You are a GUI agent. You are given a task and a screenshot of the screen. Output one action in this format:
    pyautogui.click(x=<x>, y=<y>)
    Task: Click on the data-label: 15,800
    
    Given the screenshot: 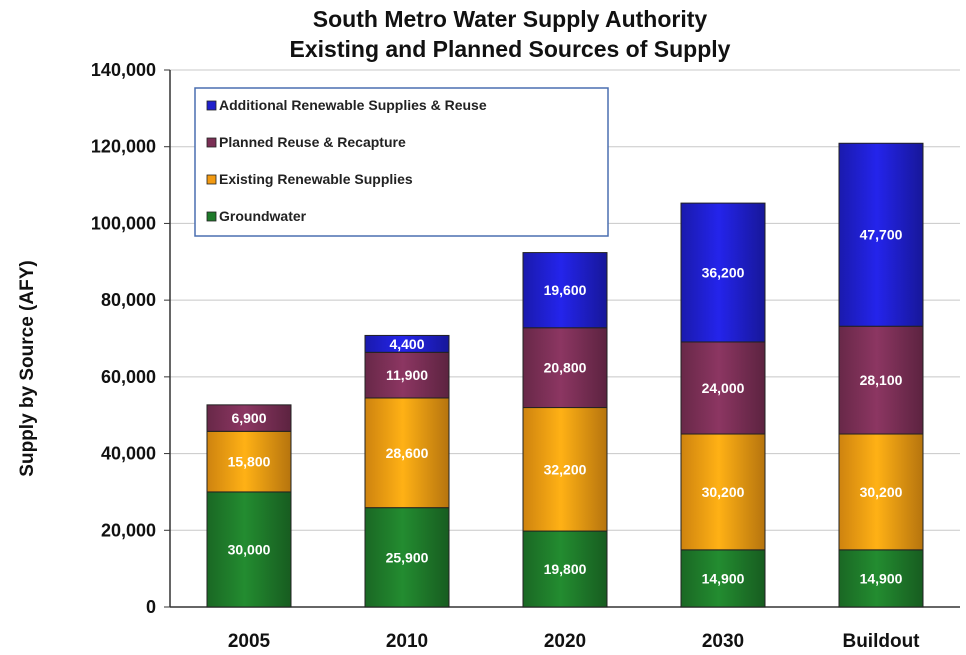 What is the action you would take?
    pyautogui.click(x=249, y=462)
    